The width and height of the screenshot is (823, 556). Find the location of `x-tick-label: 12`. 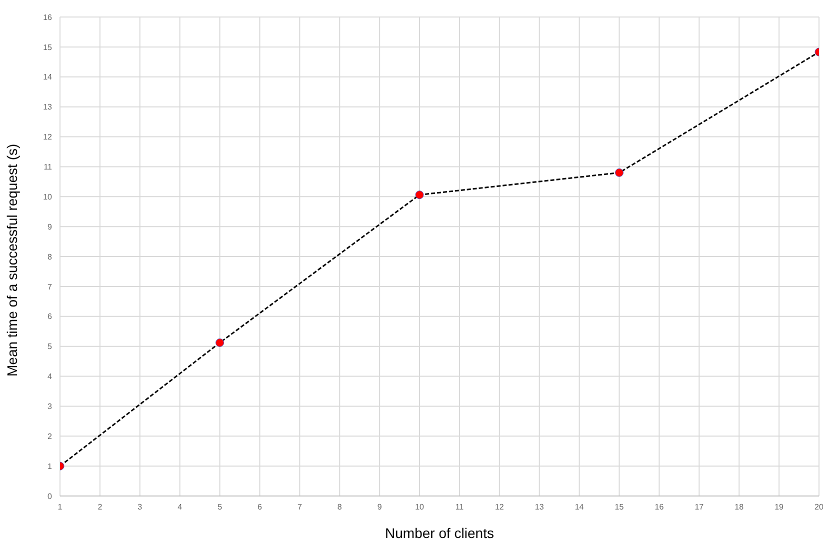

x-tick-label: 12 is located at coordinates (499, 507).